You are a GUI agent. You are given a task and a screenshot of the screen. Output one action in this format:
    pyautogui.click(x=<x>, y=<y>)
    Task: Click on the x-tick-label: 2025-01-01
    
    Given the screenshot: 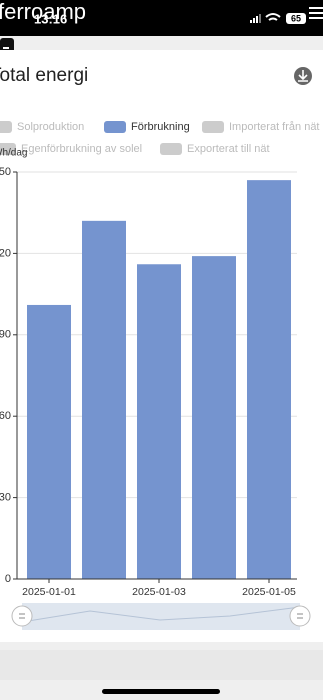 What is the action you would take?
    pyautogui.click(x=49, y=592)
    